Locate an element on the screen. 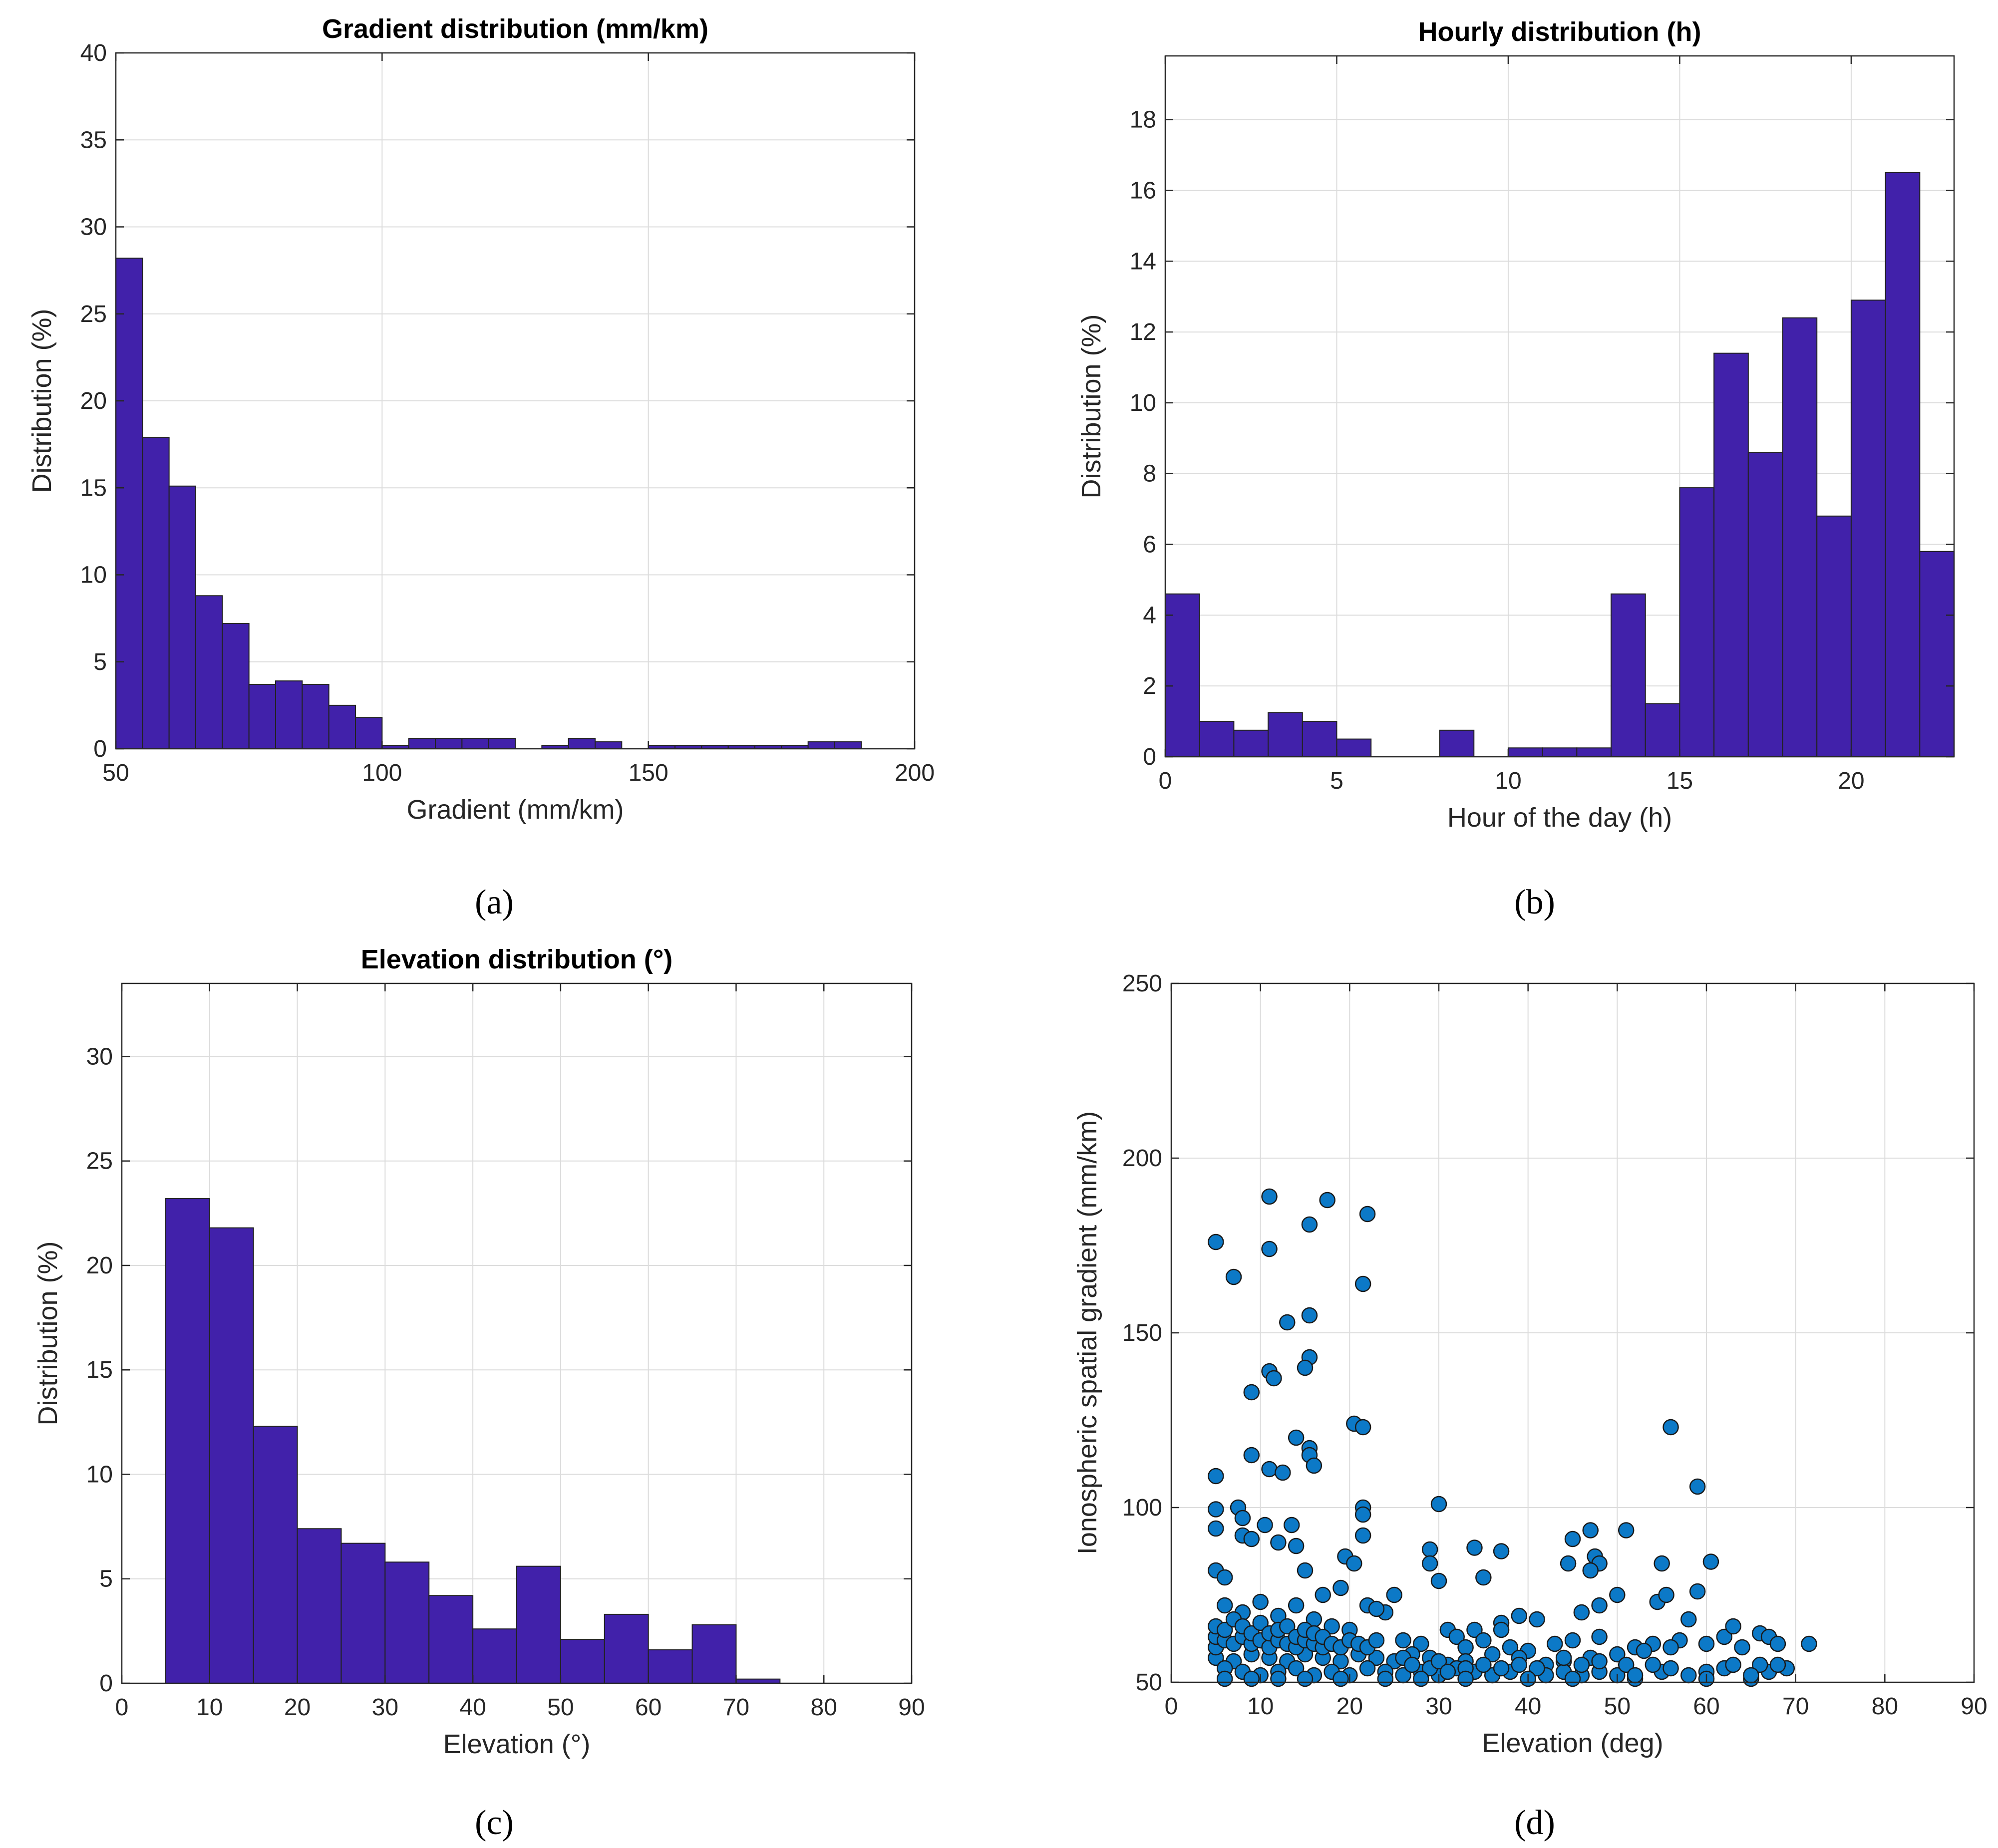  y-axis-label: Distribution (%) is located at coordinates (1091, 406).